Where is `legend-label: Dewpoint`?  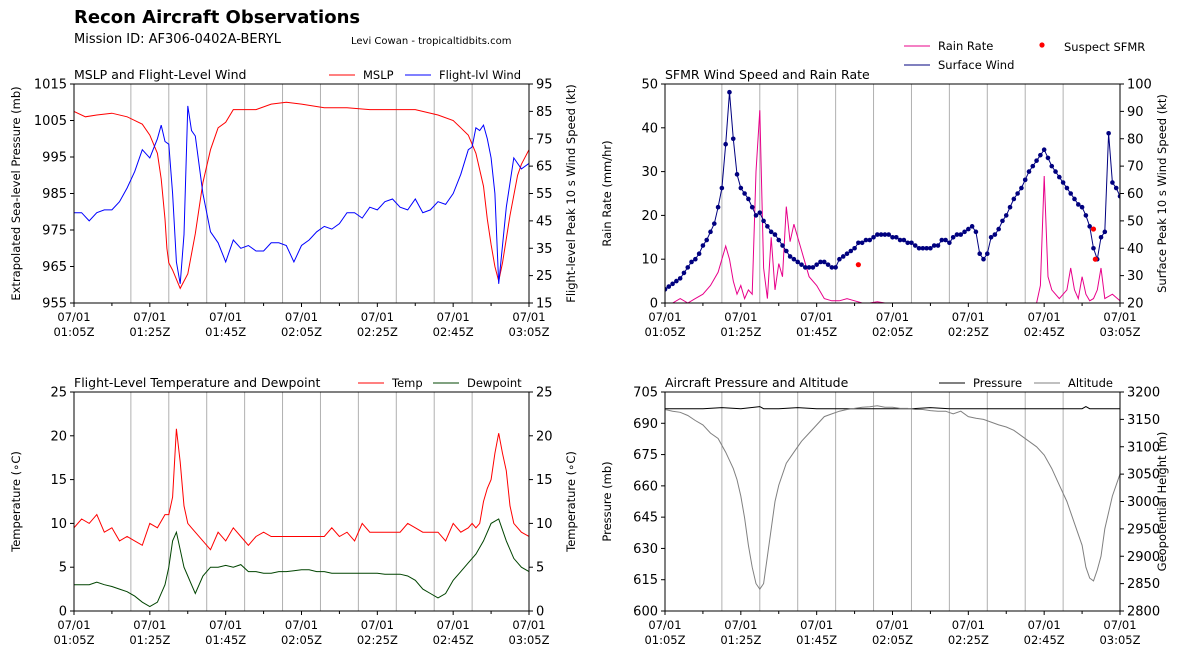
legend-label: Dewpoint is located at coordinates (494, 383).